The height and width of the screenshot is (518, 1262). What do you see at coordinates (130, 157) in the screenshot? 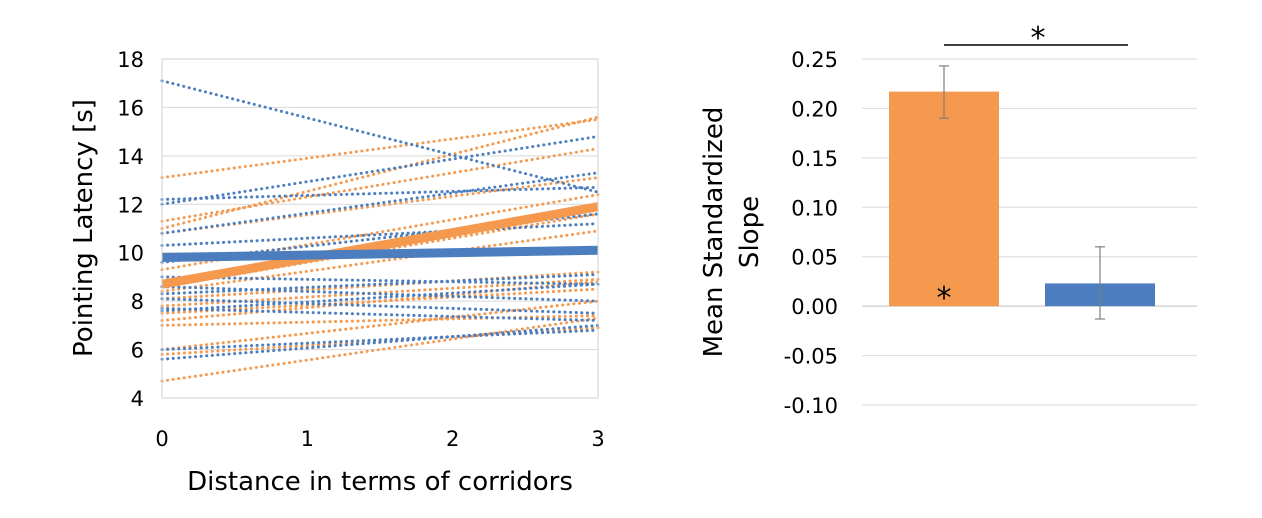
I see `line-chart-y-tick-label: 14` at bounding box center [130, 157].